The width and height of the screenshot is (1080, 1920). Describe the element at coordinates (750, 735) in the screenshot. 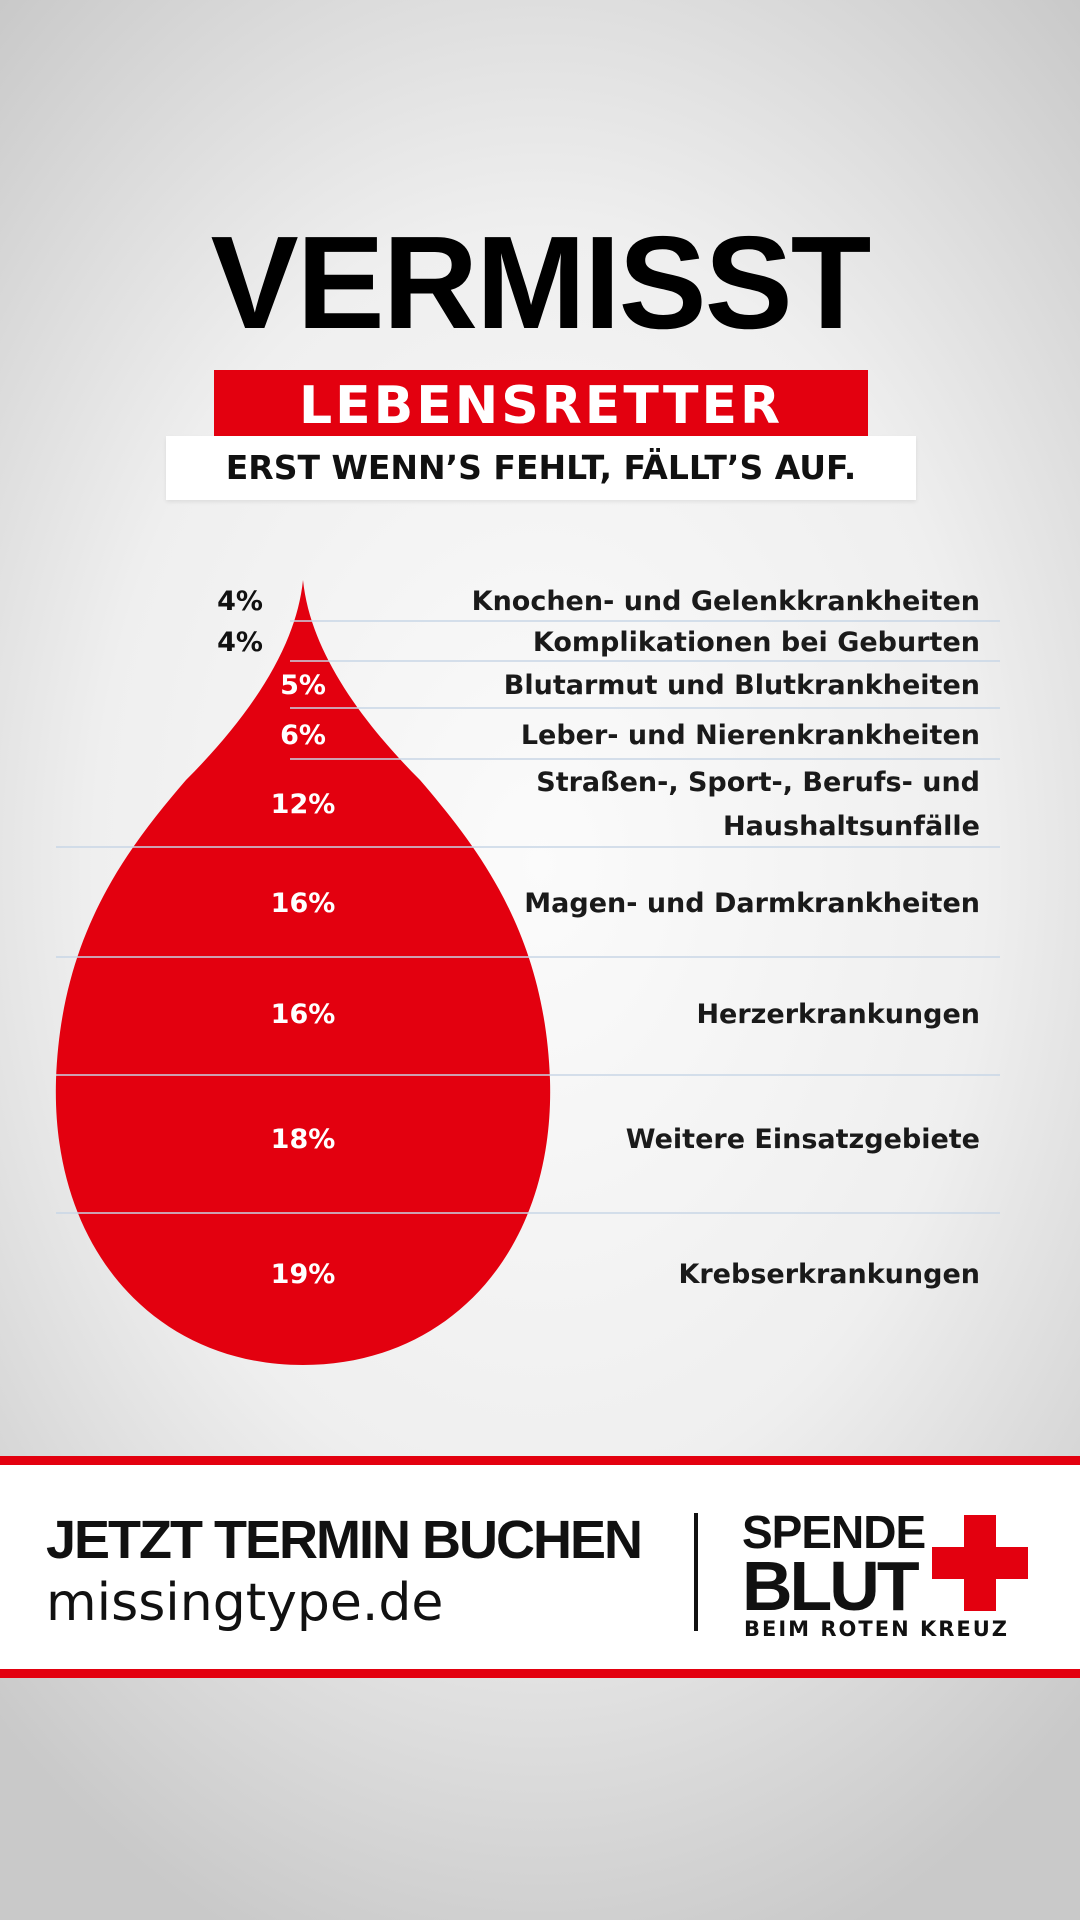

I see `segment-category-label: Leber- und Nierenkrankheiten` at that location.